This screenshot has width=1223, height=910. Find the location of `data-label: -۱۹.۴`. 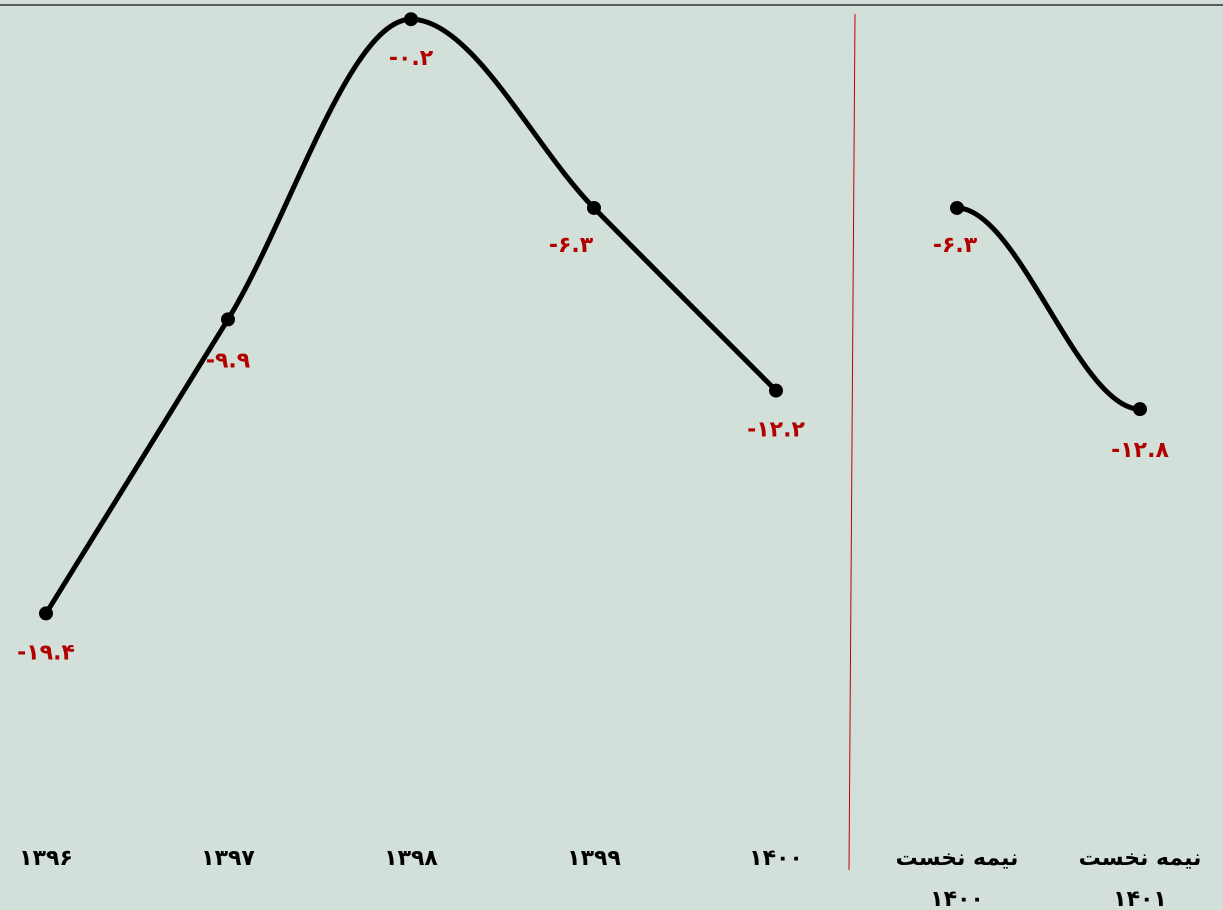

data-label: -۱۹.۴ is located at coordinates (46, 652).